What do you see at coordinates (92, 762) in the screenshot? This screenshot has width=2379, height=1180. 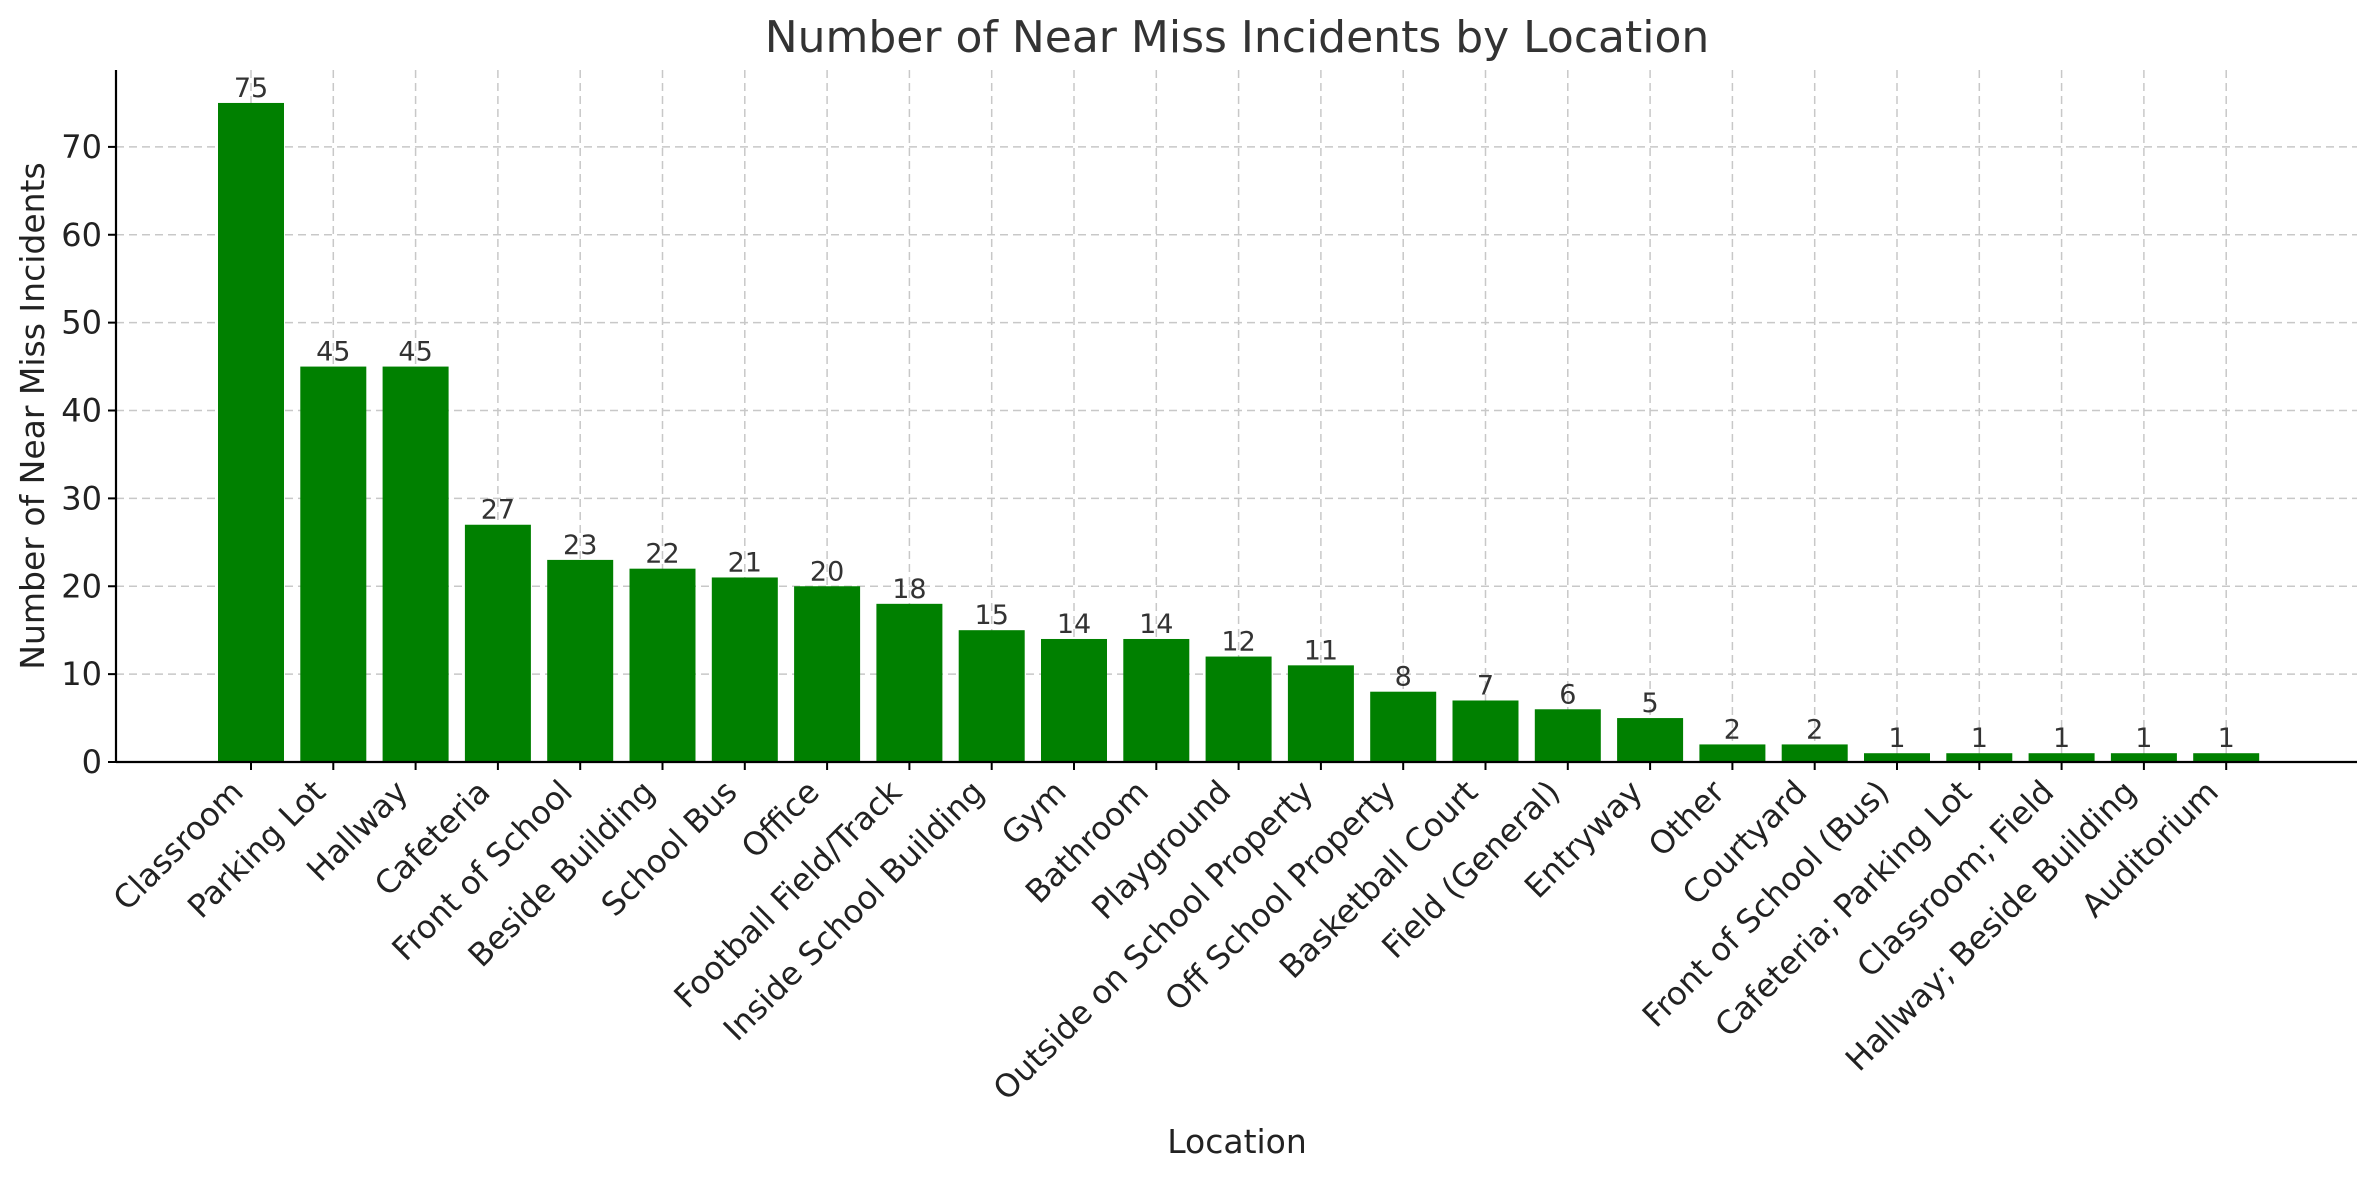 I see `y-tick-label: 0` at bounding box center [92, 762].